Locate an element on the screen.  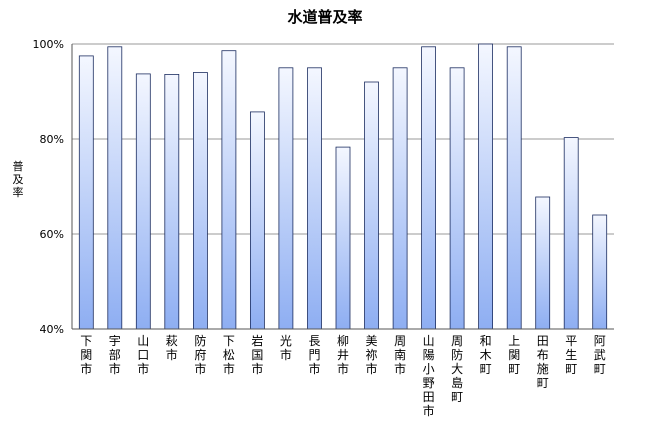
x-category-label: 長門市 is located at coordinates (314, 355).